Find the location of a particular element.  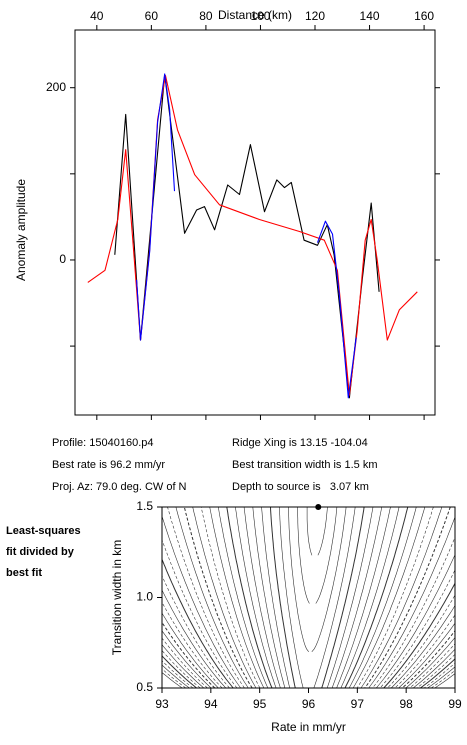

info-text: Best transition width is 1.5 km is located at coordinates (305, 465).